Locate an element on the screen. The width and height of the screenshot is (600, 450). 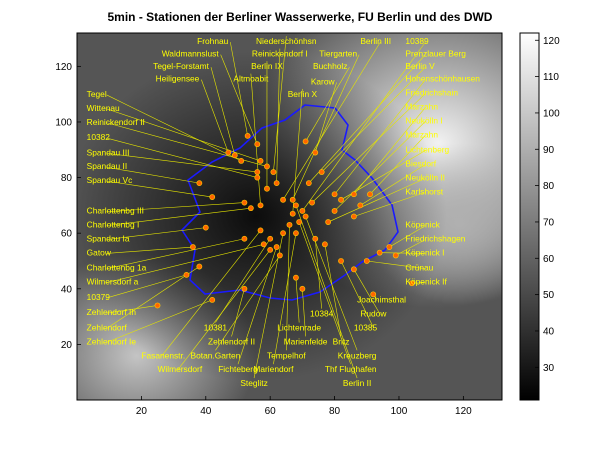
station-label: Mariendorf is located at coordinates (273, 369).